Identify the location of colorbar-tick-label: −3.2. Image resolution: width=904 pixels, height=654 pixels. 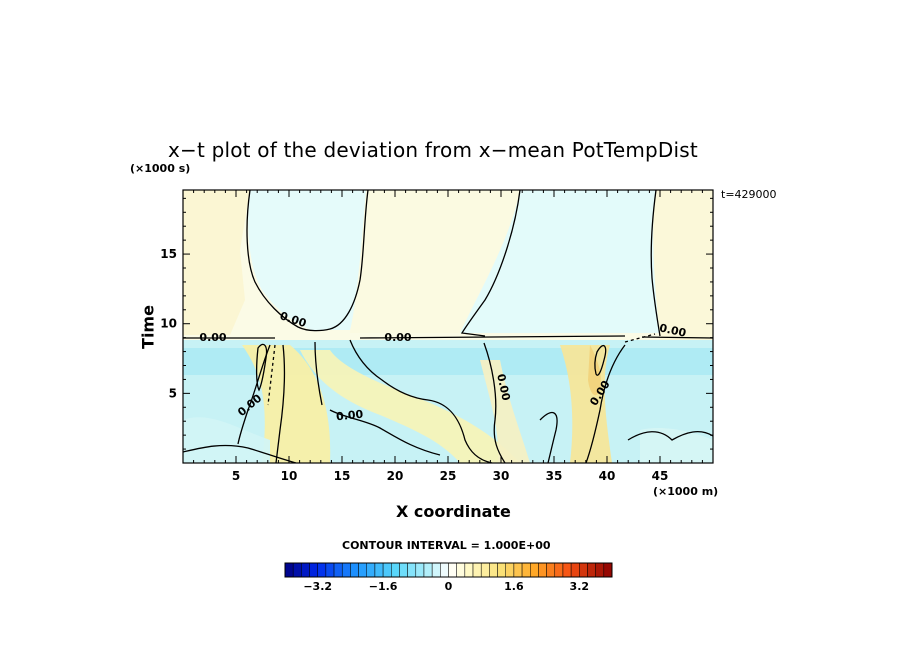
(317, 586).